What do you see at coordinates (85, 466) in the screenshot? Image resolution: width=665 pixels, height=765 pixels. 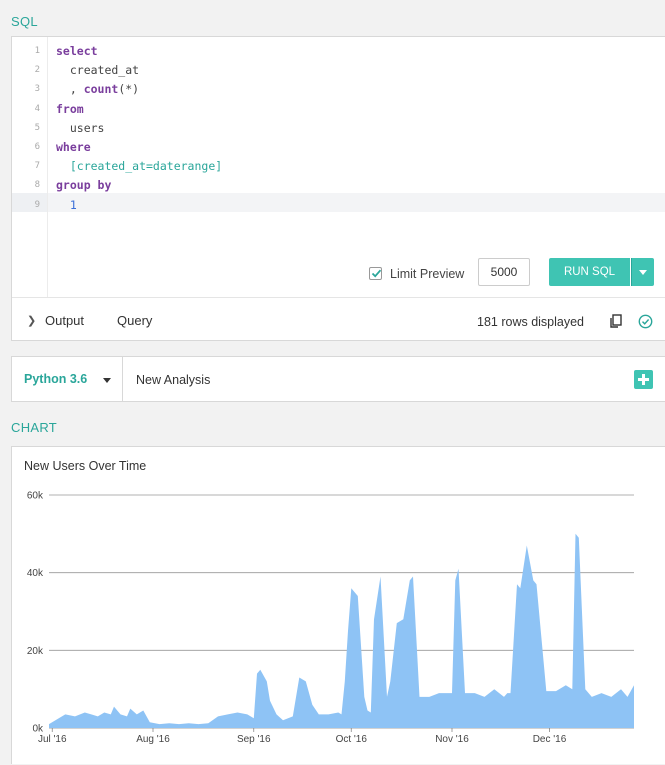 I see `chart-title: New Users Over Time` at bounding box center [85, 466].